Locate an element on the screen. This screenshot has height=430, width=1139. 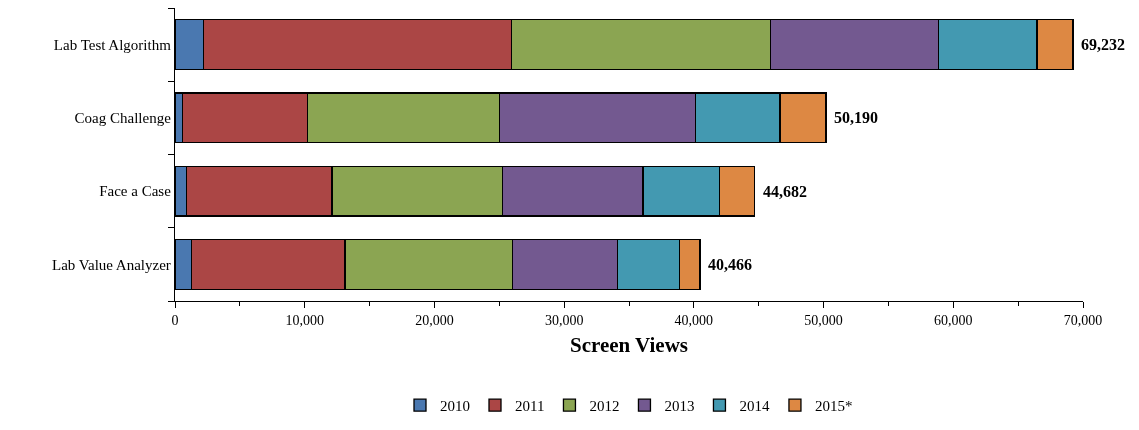
y-tick-label: Coag Challenge is located at coordinates (123, 118).